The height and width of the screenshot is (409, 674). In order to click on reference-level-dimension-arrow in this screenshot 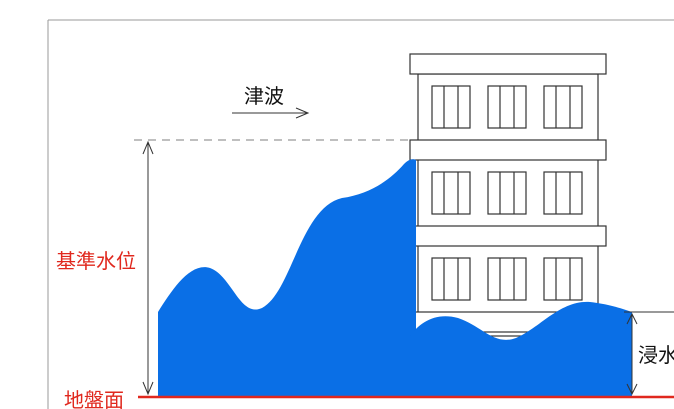, I will do `click(148, 268)`.